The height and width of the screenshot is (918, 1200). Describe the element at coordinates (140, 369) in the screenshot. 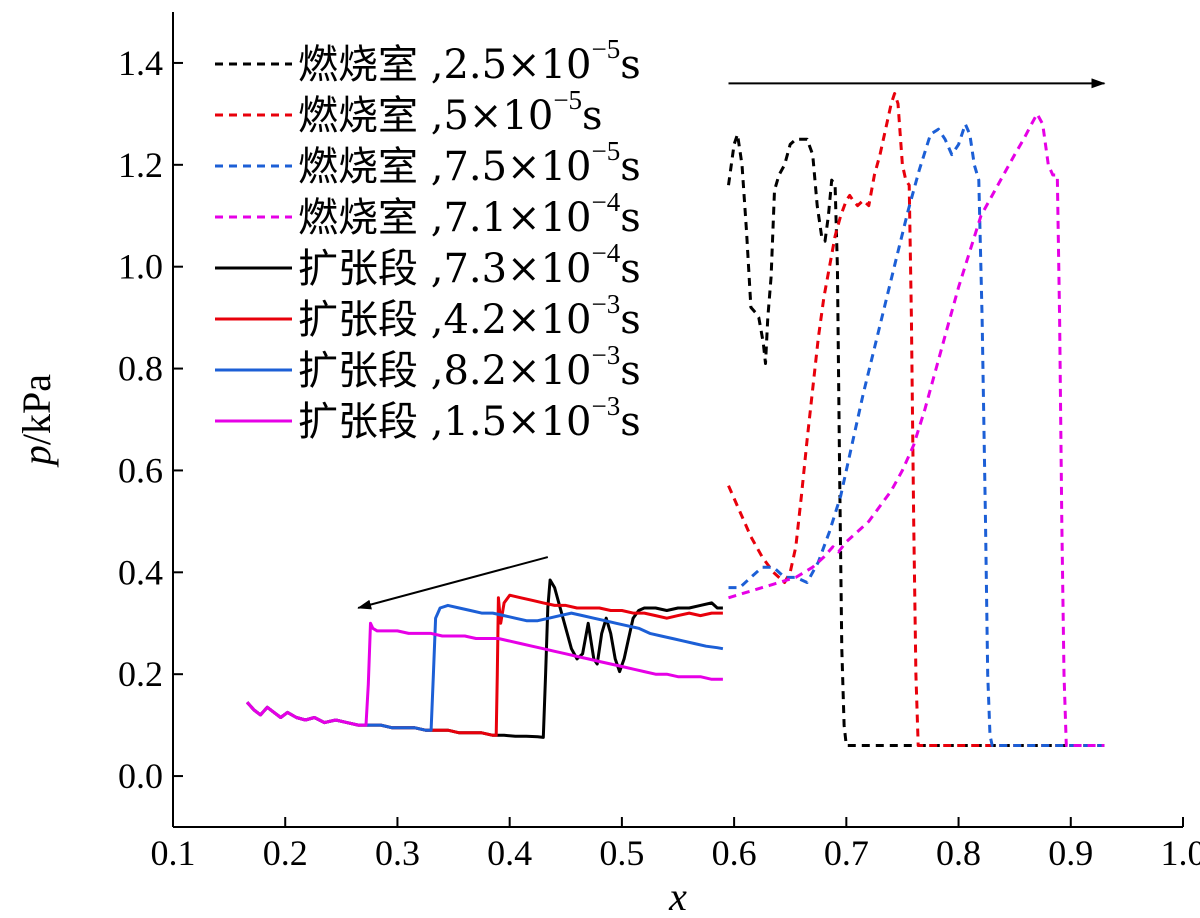

I see `y-tick-label: 0.8` at that location.